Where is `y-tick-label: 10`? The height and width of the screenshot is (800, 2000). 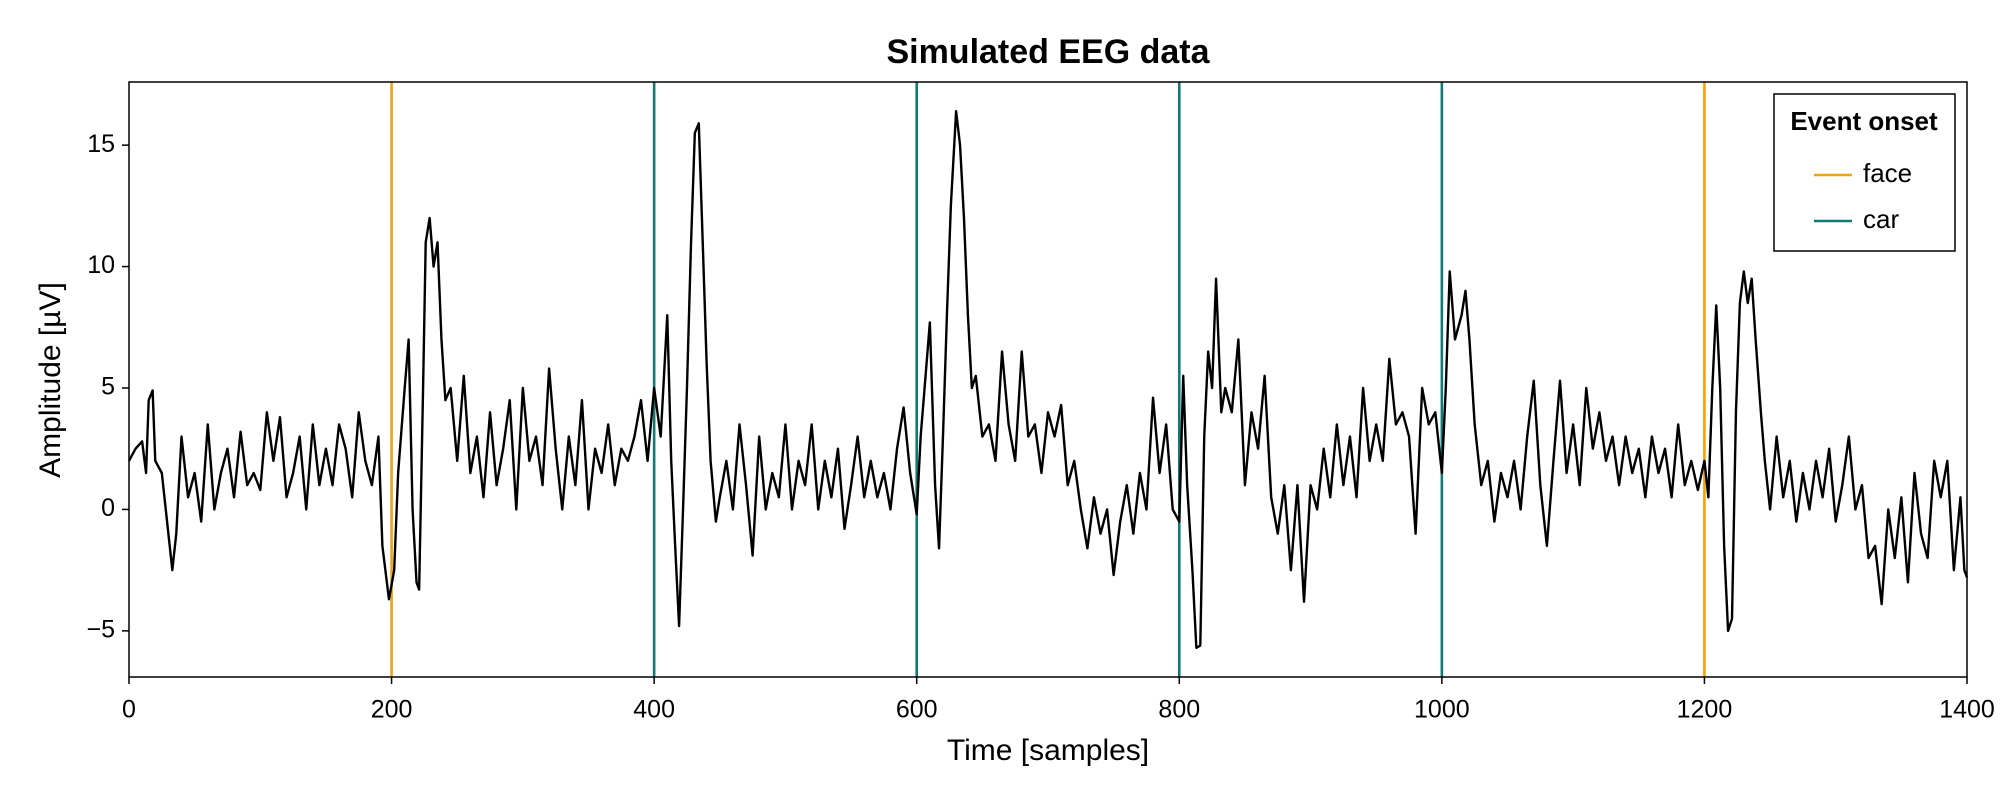 y-tick-label: 10 is located at coordinates (101, 265).